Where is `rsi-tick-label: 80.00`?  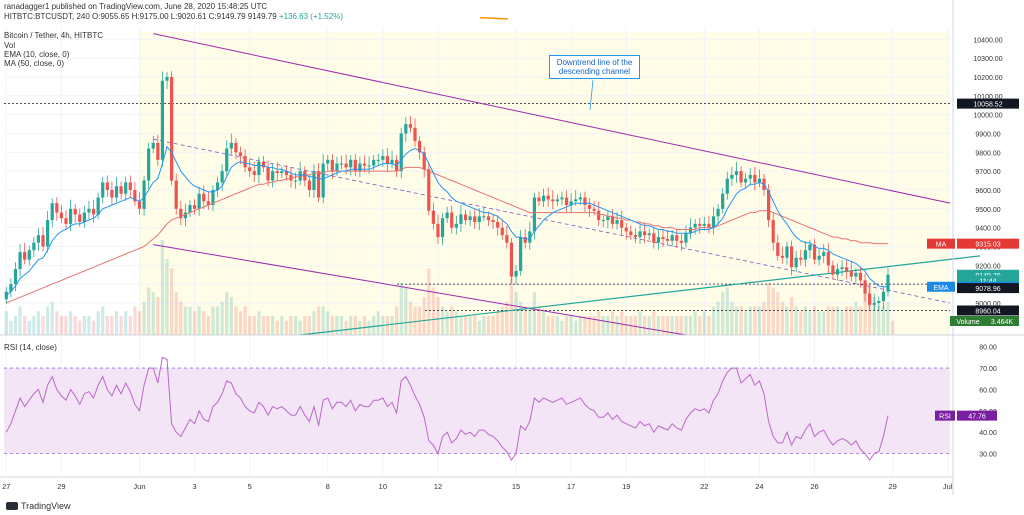
rsi-tick-label: 80.00 is located at coordinates (988, 348).